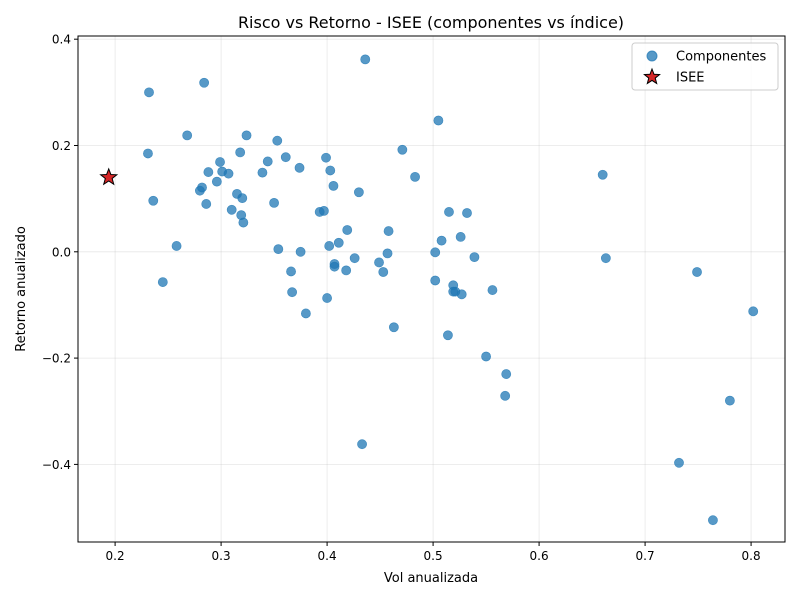 The image size is (800, 604). What do you see at coordinates (56, 359) in the screenshot?
I see `y-tick-label: −0.2` at bounding box center [56, 359].